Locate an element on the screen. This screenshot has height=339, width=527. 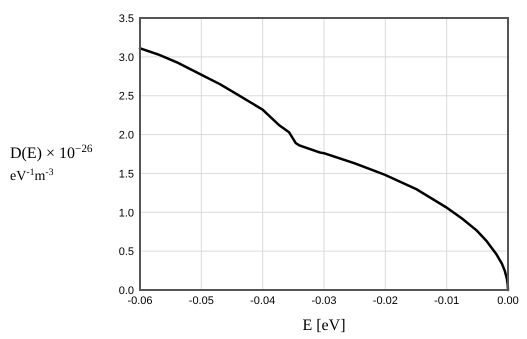
text: D(E) × 10$^{−26}$ eV$^{-1}$m$^{-3}$ is located at coordinates (51, 163).